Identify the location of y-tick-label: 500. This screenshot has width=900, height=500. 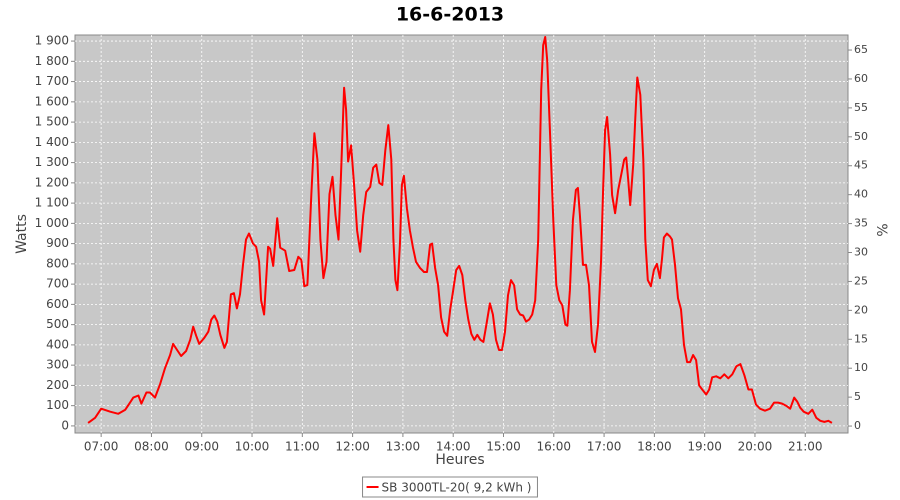
(57, 324).